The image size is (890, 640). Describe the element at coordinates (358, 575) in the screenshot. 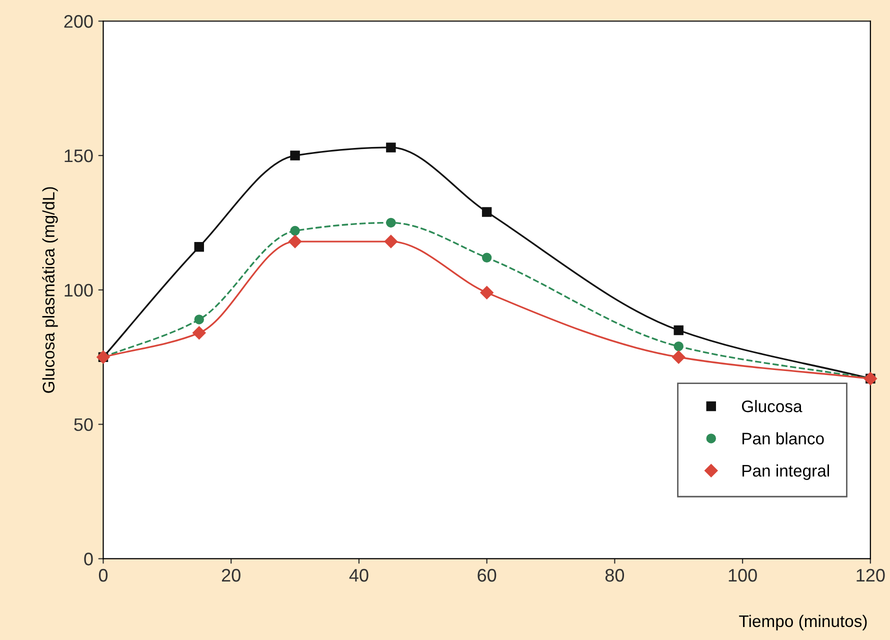

I see `x-tick-label: 40` at that location.